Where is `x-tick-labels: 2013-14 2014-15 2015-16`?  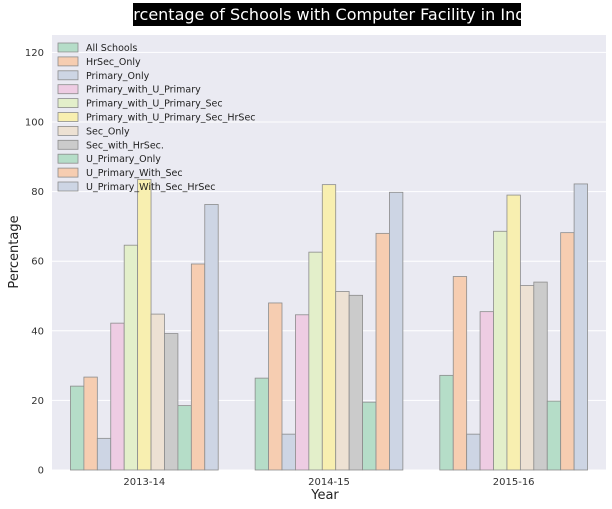 x-tick-labels: 2013-14 2014-15 2015-16 is located at coordinates (328, 482).